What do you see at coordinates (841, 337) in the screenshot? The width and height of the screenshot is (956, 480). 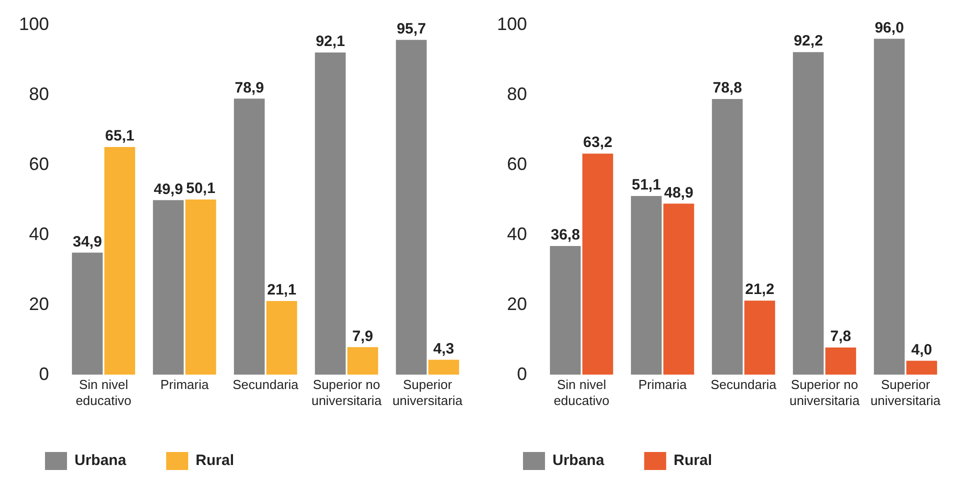 I see `data-label: 7,8` at bounding box center [841, 337].